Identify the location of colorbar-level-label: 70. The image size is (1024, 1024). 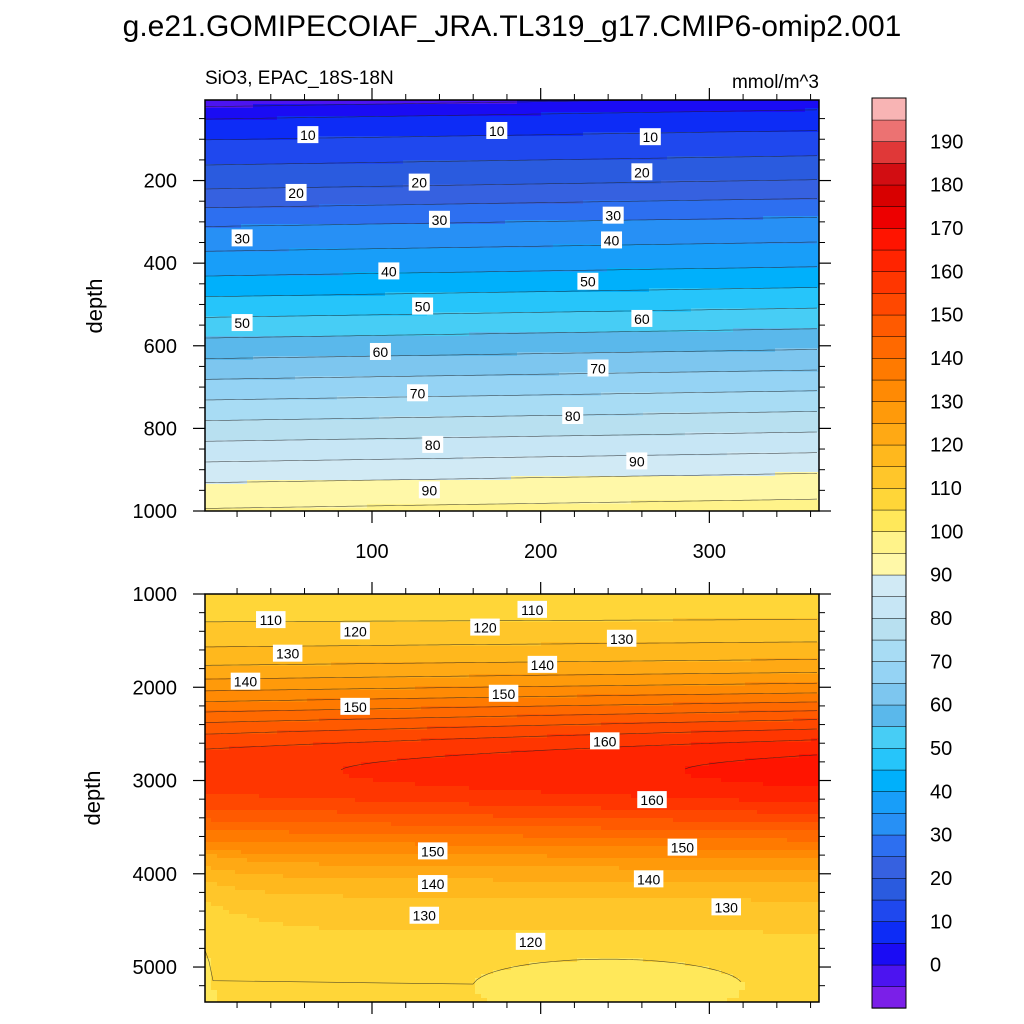
(941, 662).